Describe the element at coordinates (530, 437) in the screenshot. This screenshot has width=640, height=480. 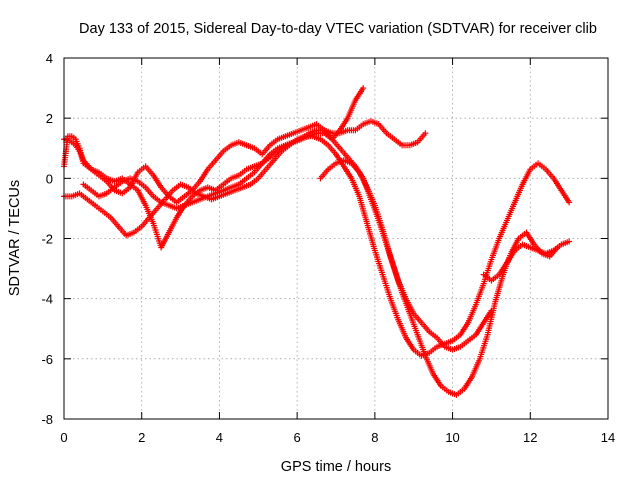
I see `x-tick-label: 12` at that location.